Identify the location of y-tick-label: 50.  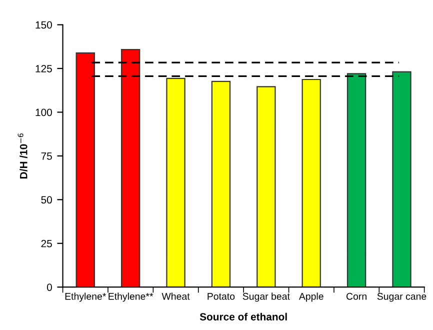
(46, 200).